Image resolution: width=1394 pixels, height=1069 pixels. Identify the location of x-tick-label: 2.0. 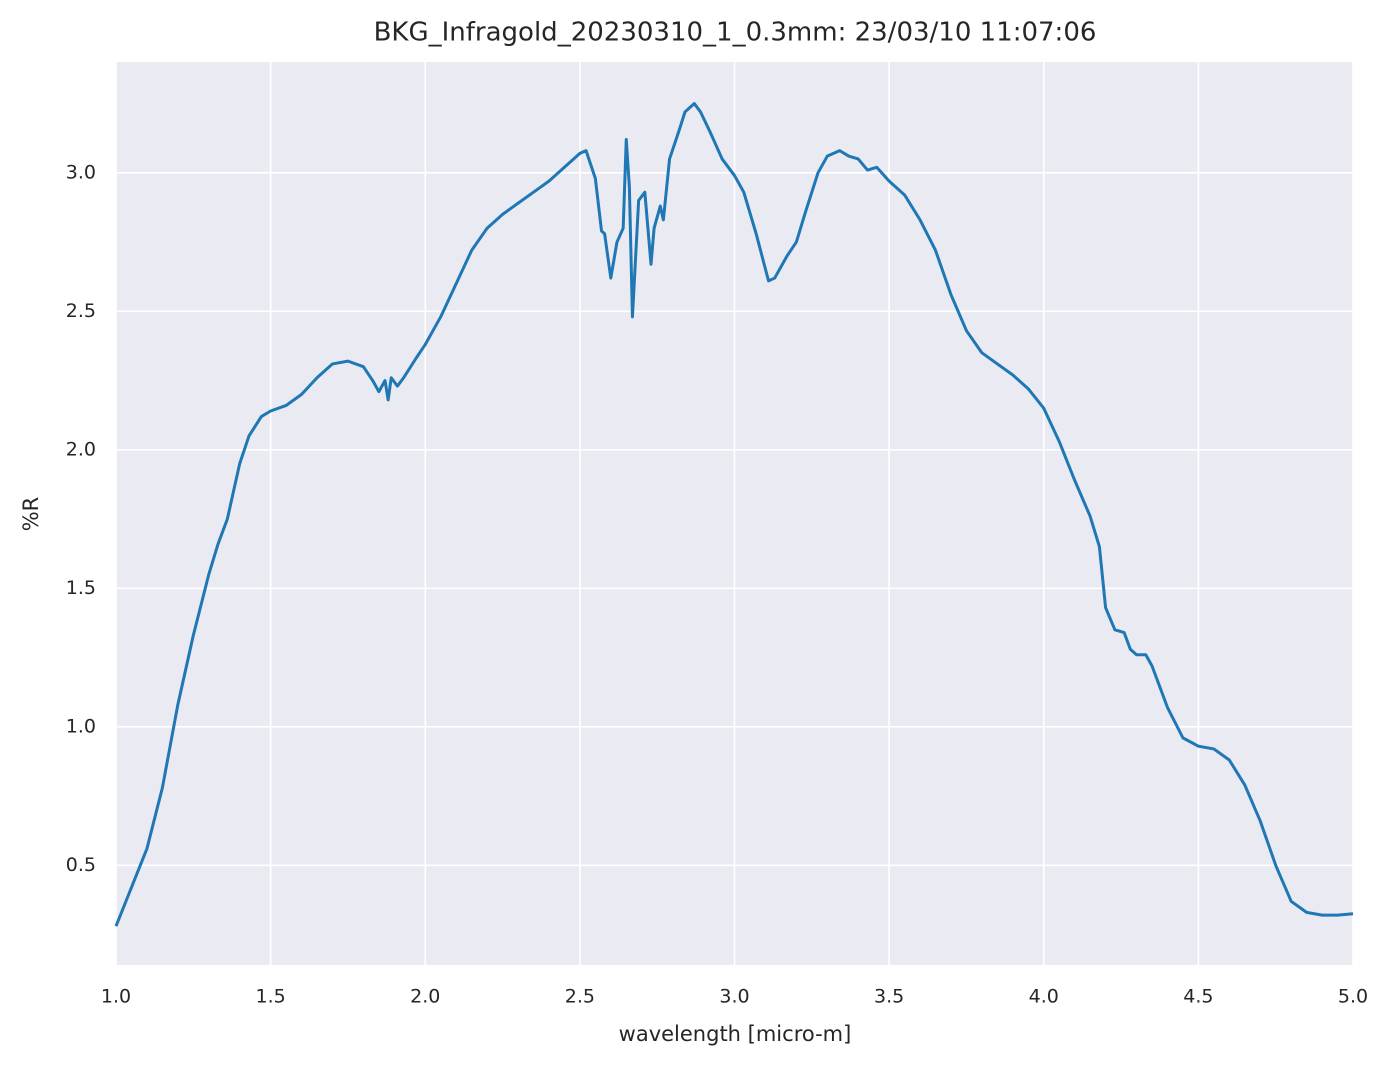
(425, 997).